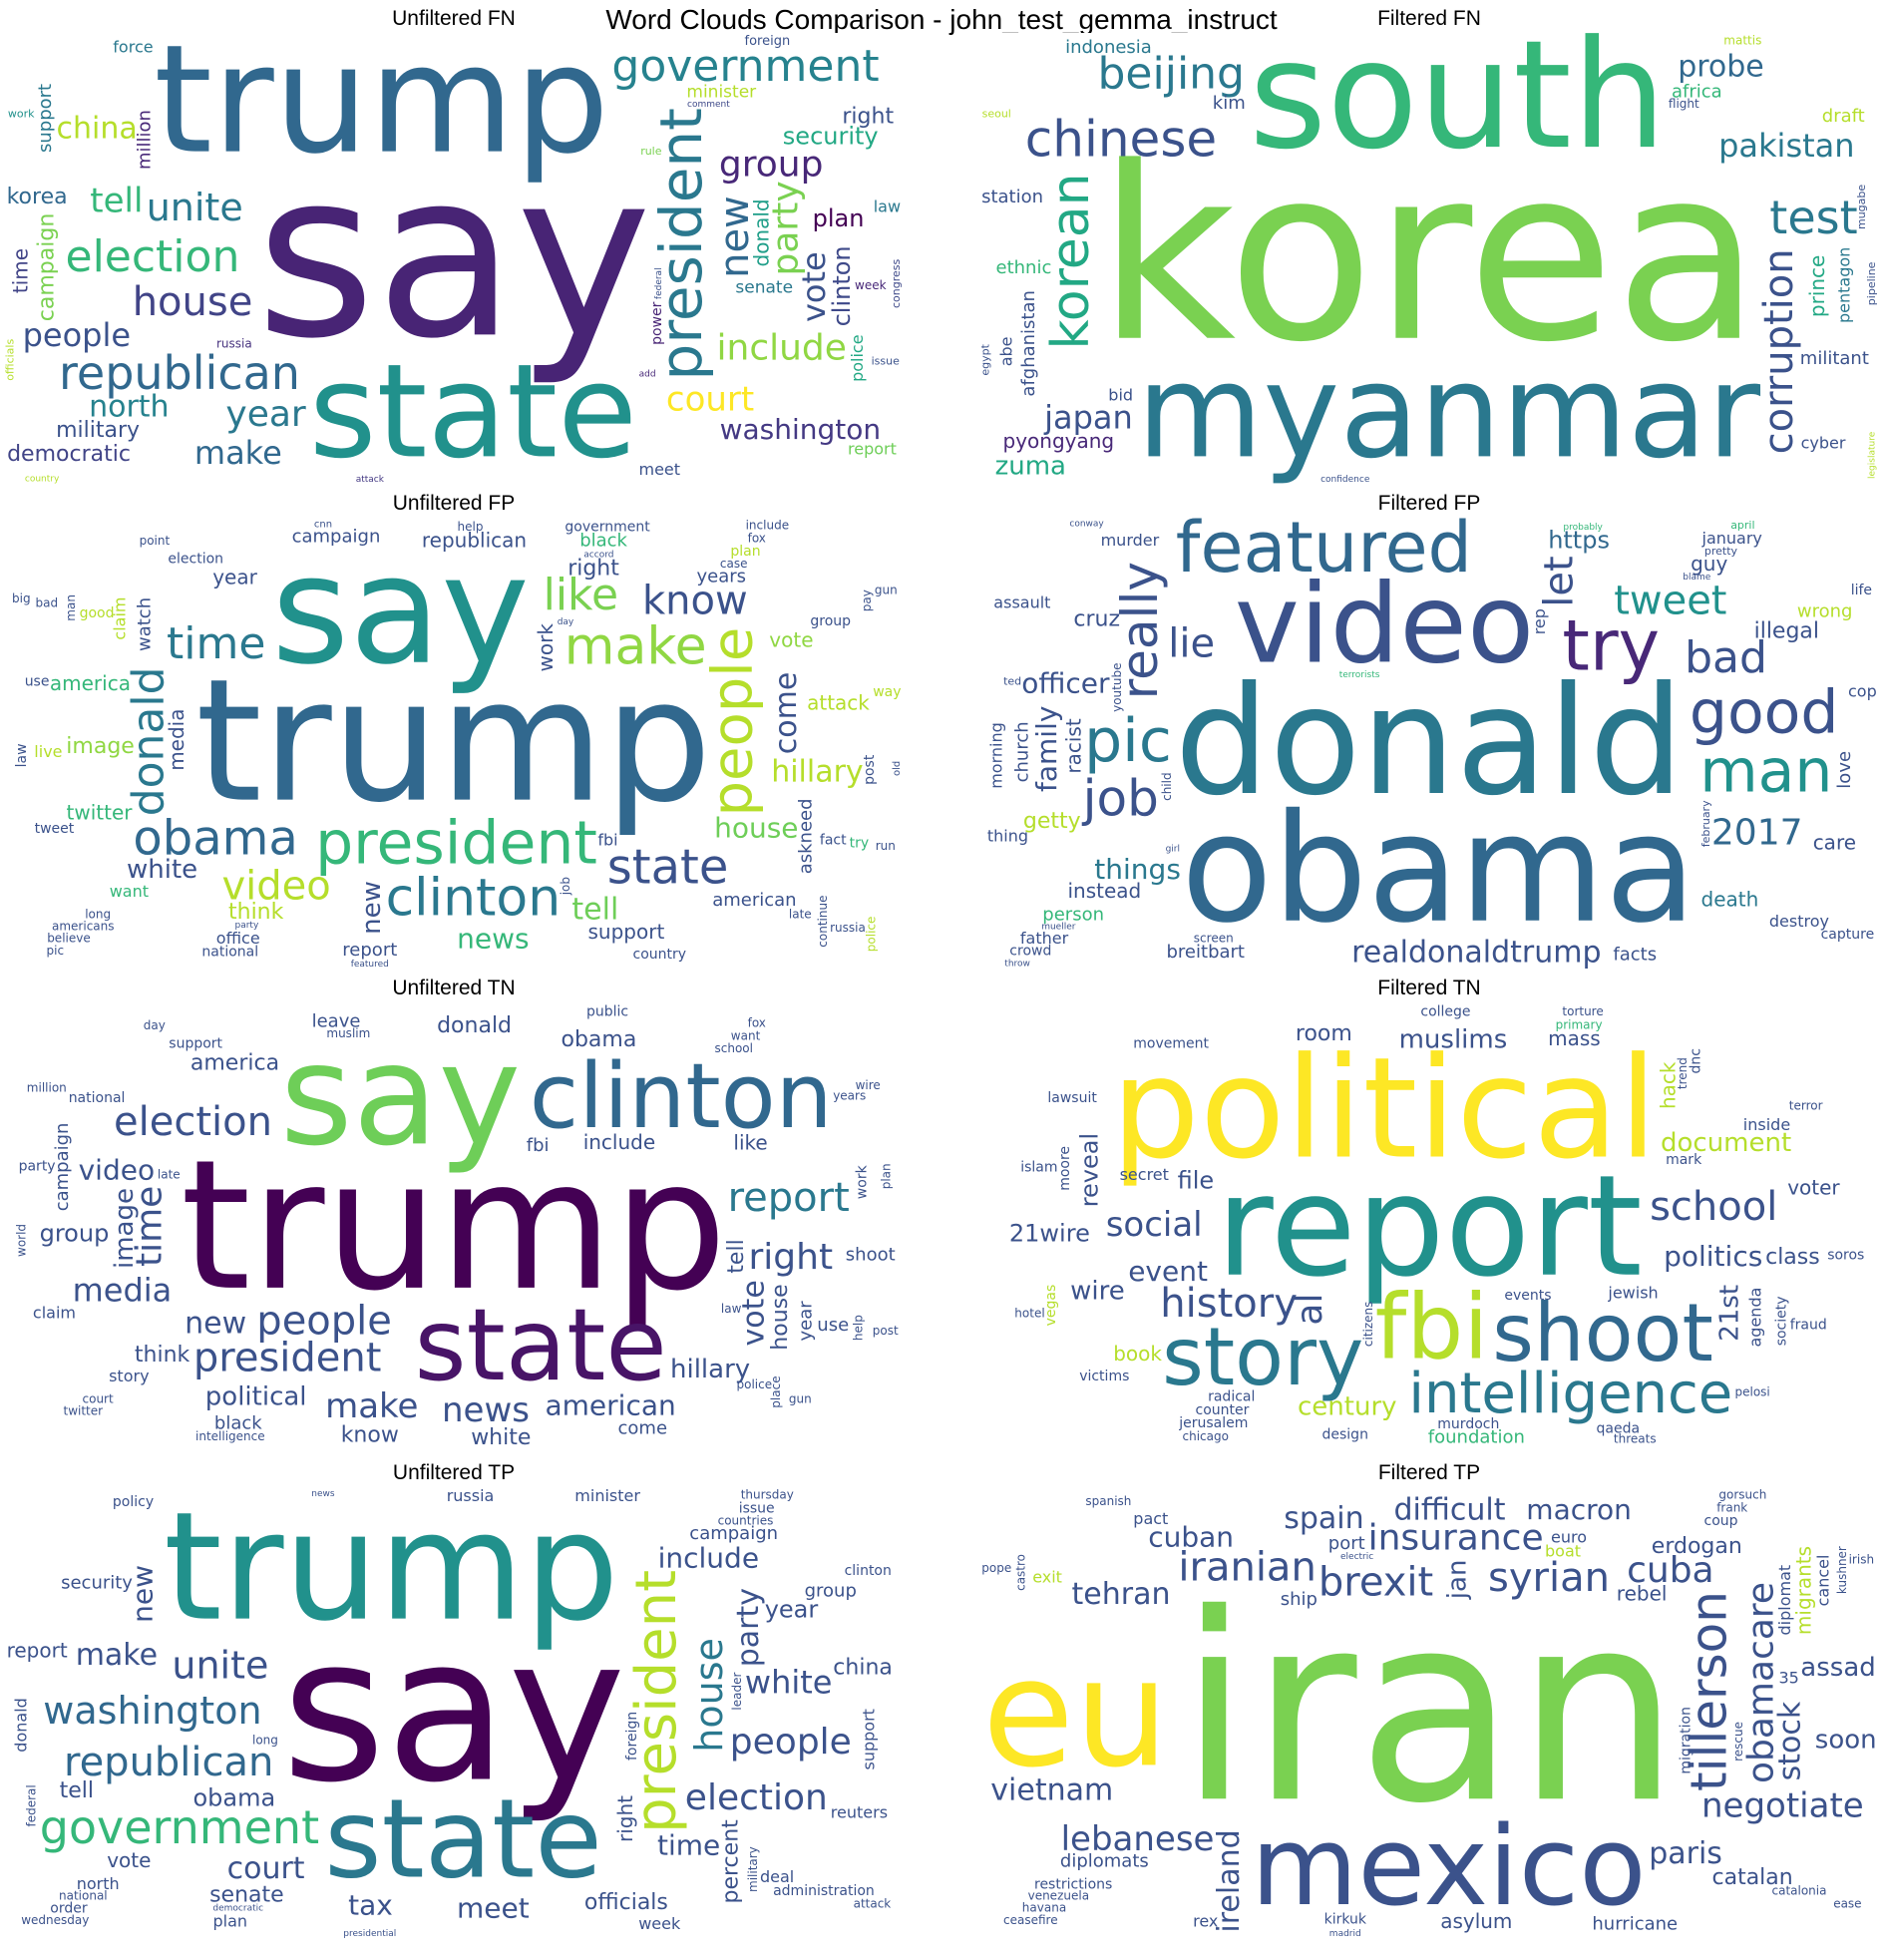  What do you see at coordinates (474, 540) in the screenshot?
I see `word-republican: republican` at bounding box center [474, 540].